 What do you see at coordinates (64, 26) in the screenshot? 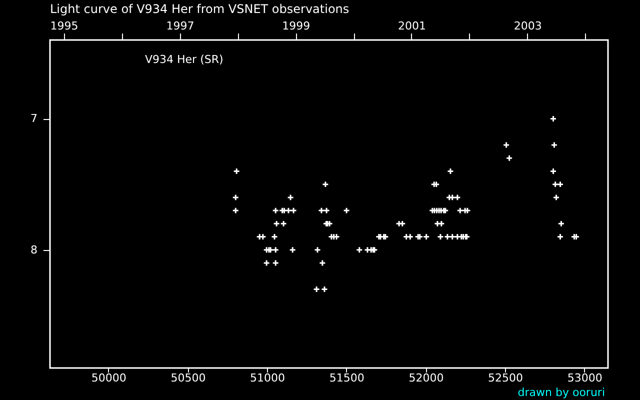
I see `x2-tick-label: 1995` at bounding box center [64, 26].